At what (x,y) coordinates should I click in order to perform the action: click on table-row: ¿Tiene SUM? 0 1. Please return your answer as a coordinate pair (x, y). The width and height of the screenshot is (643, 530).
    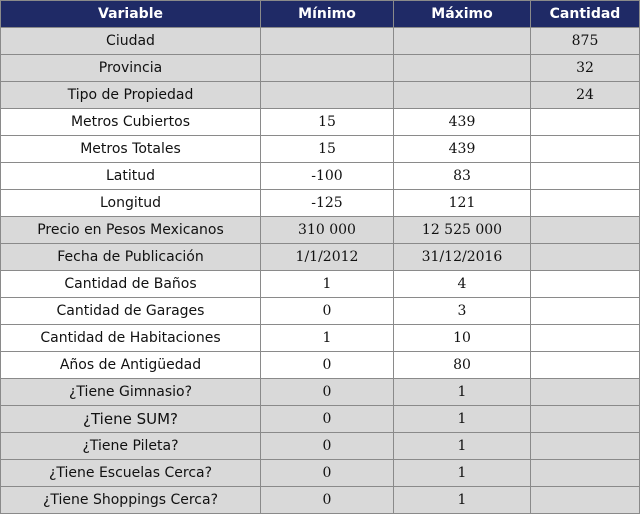
    Looking at the image, I should click on (320, 419).